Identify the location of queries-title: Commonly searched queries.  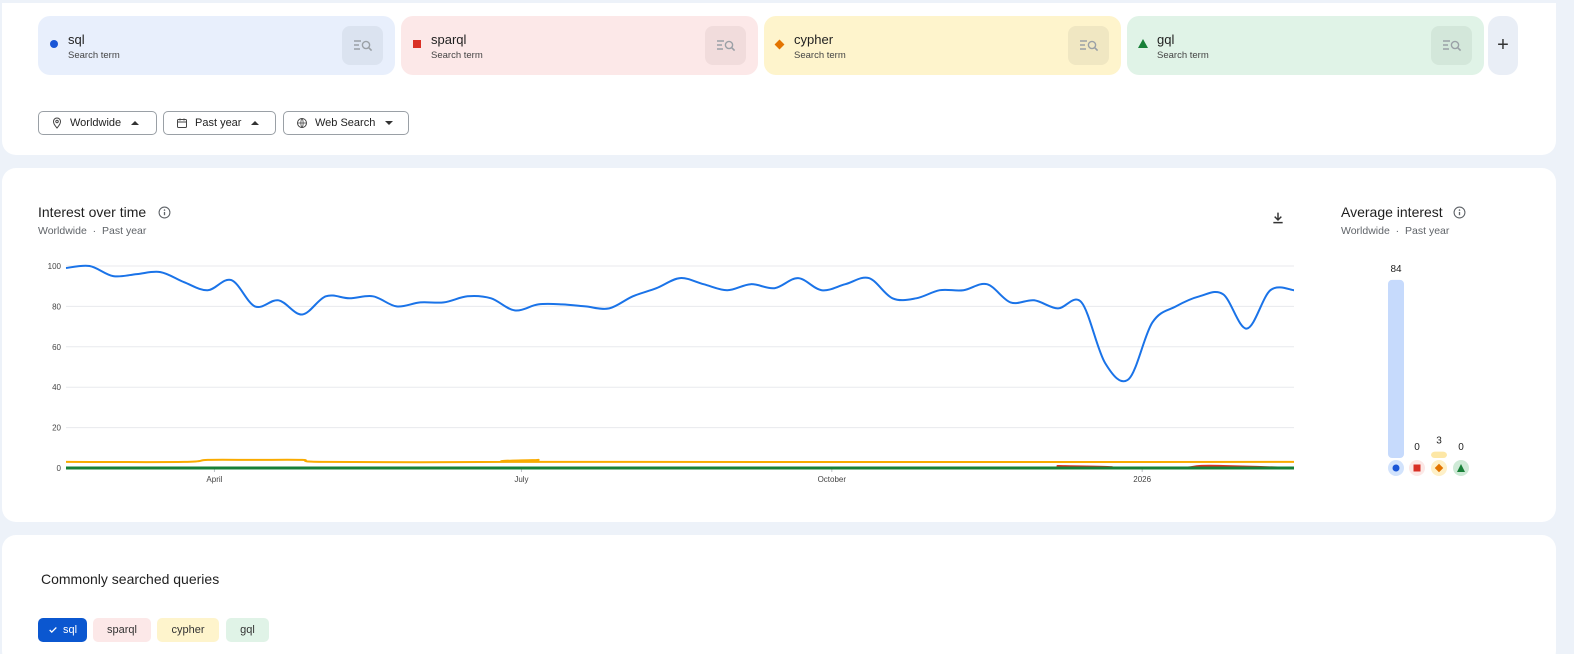
(130, 579).